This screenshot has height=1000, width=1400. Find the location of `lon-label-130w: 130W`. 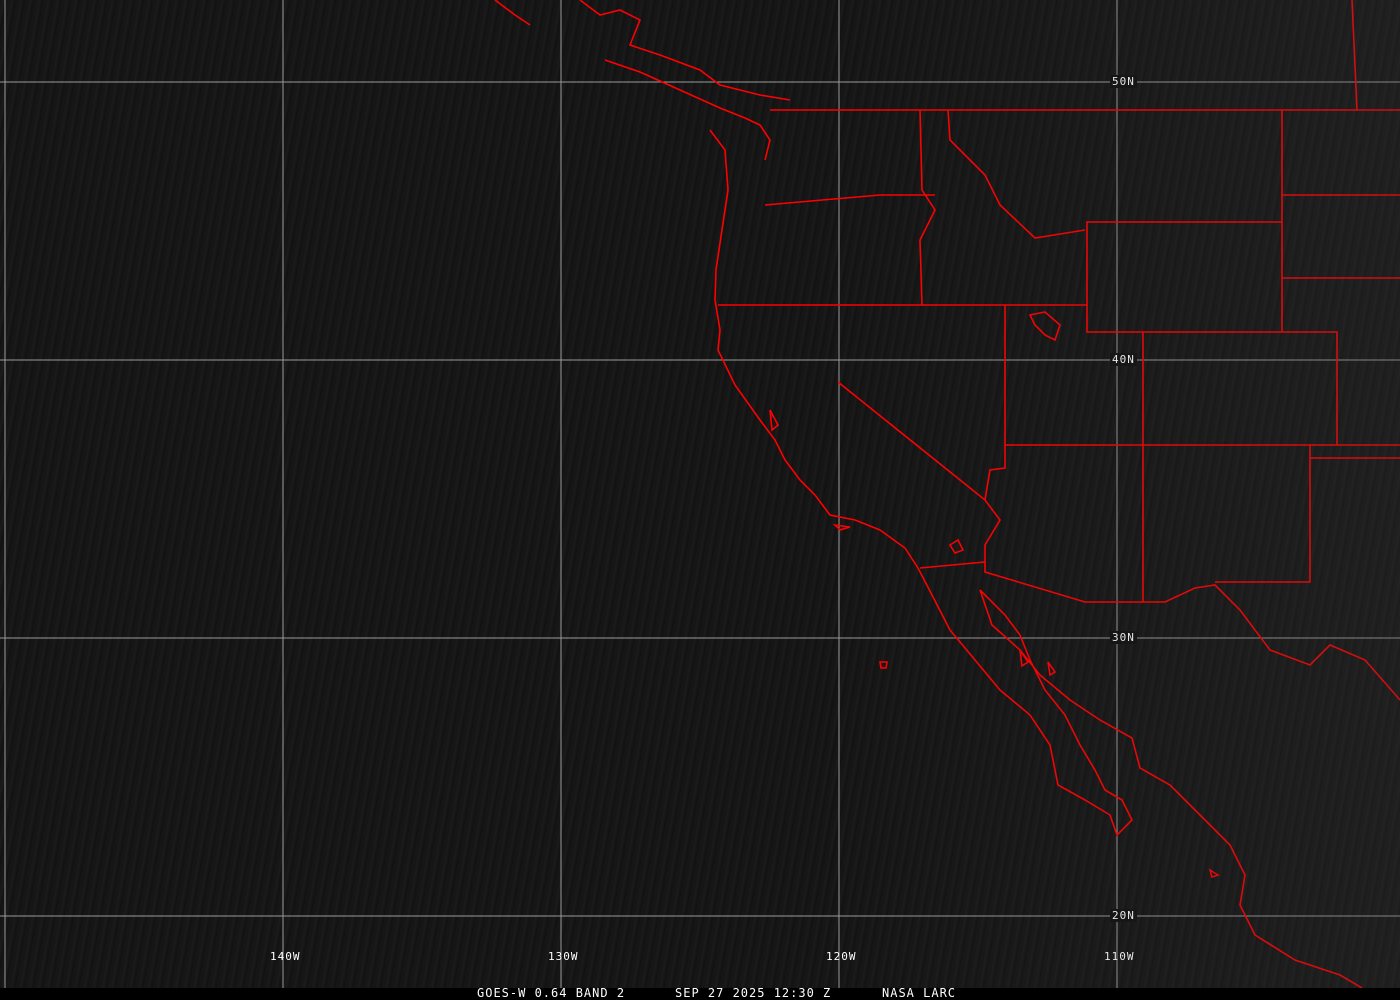

lon-label-130w: 130W is located at coordinates (563, 956).